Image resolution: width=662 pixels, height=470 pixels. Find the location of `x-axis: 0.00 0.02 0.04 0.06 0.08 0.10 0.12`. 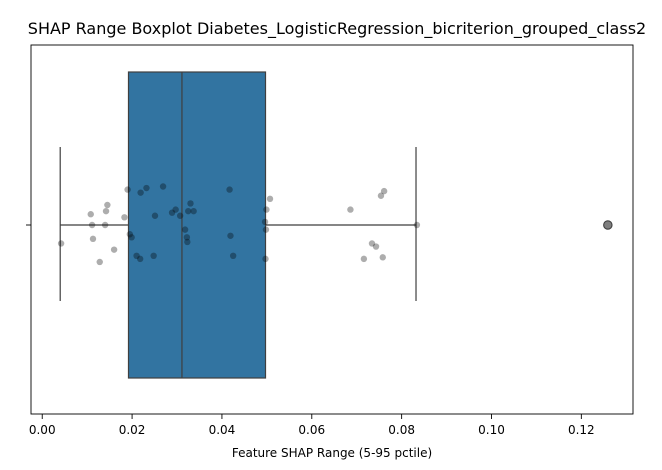

x-axis: 0.00 0.02 0.04 0.06 0.08 0.10 0.12 is located at coordinates (312, 425).